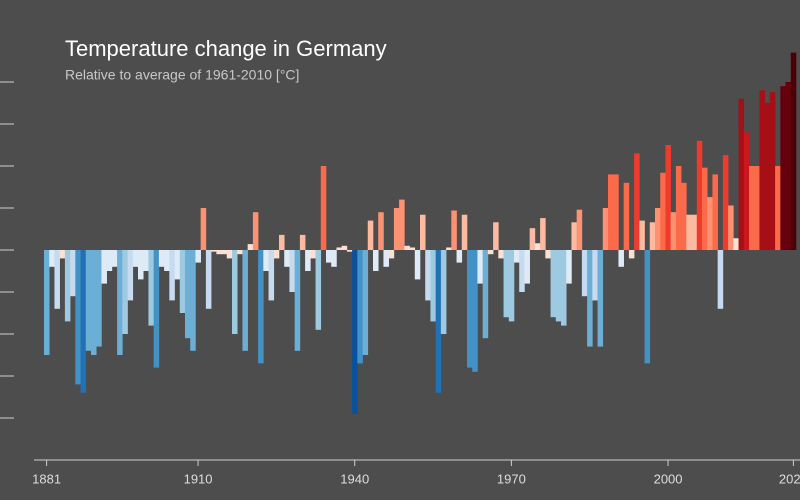 This screenshot has height=500, width=800. Describe the element at coordinates (46, 478) in the screenshot. I see `x-tick-label: 1881` at that location.